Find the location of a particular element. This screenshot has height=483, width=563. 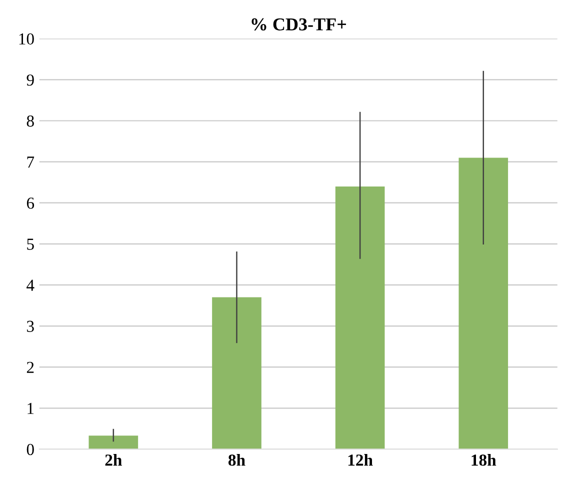

y-tick-label: 1 is located at coordinates (31, 408).